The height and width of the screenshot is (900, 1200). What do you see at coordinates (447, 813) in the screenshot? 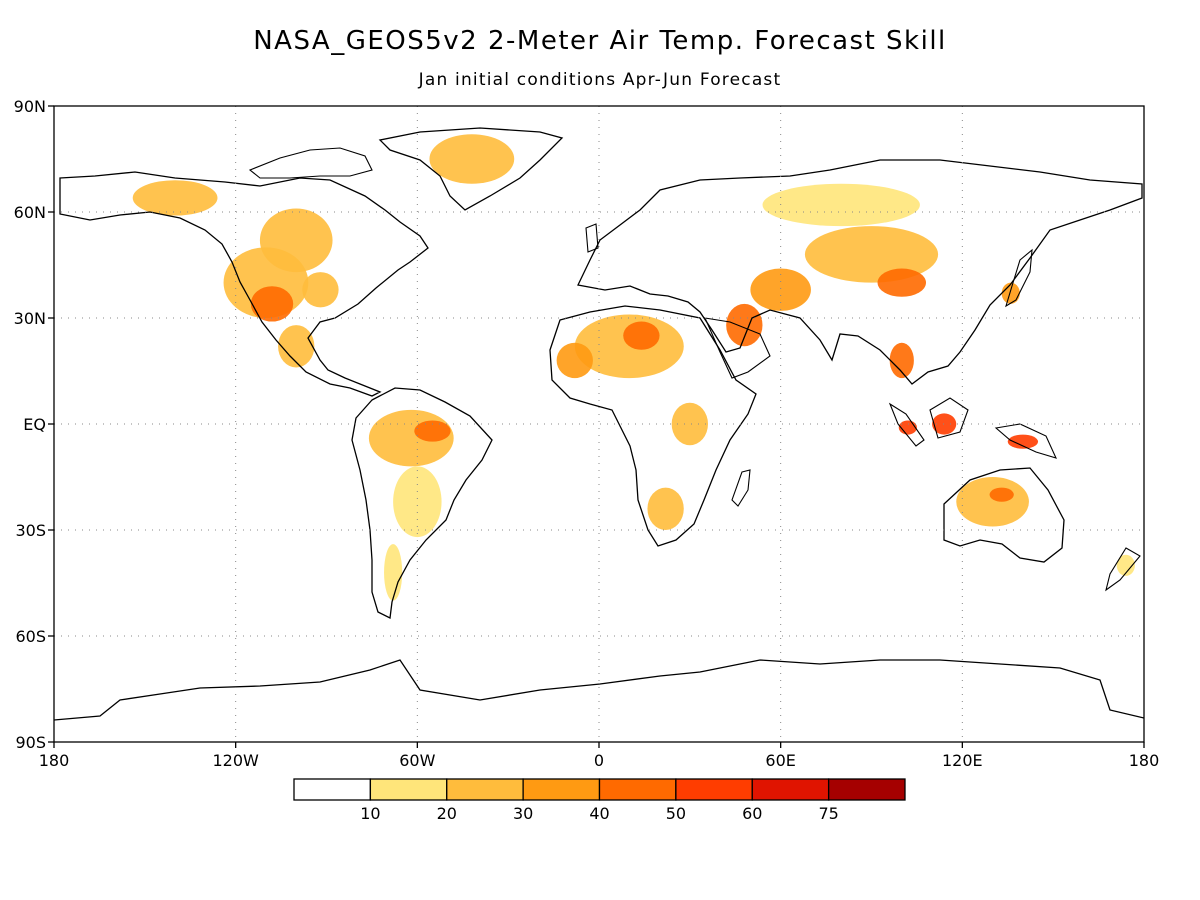
I see `colorbar-label: 20` at bounding box center [447, 813].